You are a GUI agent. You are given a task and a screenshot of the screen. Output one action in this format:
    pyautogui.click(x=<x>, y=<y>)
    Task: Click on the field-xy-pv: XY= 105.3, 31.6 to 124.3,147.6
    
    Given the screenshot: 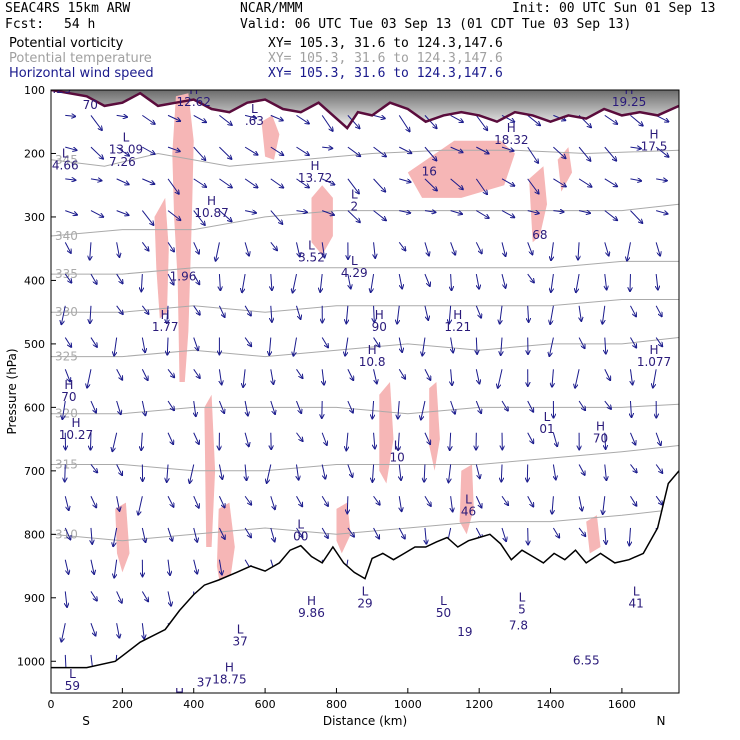 What is the action you would take?
    pyautogui.click(x=385, y=43)
    